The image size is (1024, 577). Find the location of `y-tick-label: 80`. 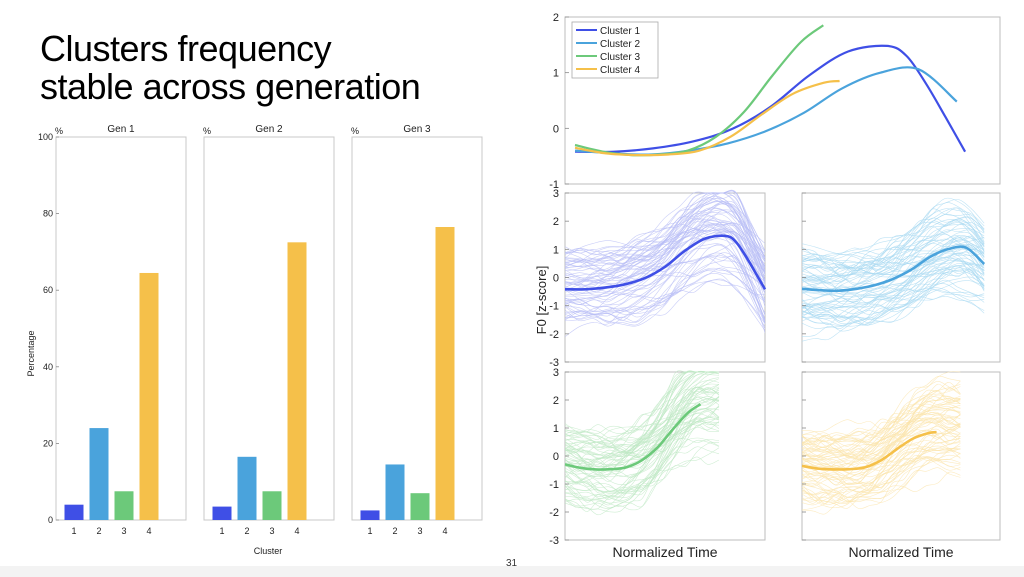

y-tick-label: 80 is located at coordinates (48, 214).